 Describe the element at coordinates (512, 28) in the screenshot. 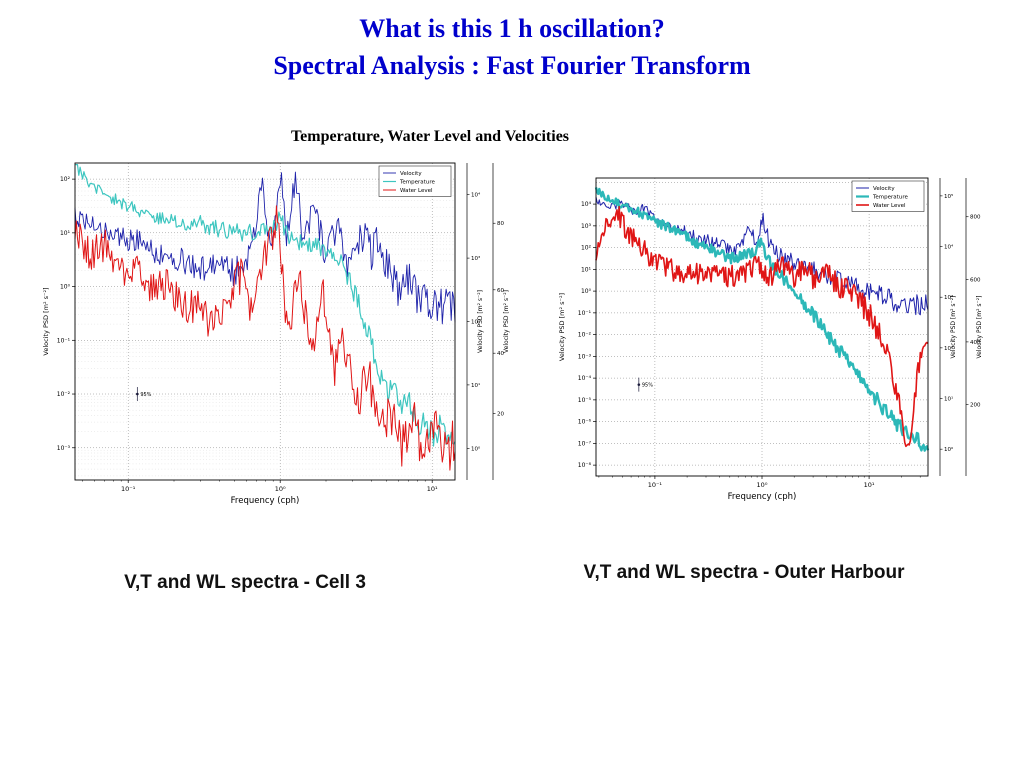

I see `title-line-1: What is this 1 h oscillation?` at that location.